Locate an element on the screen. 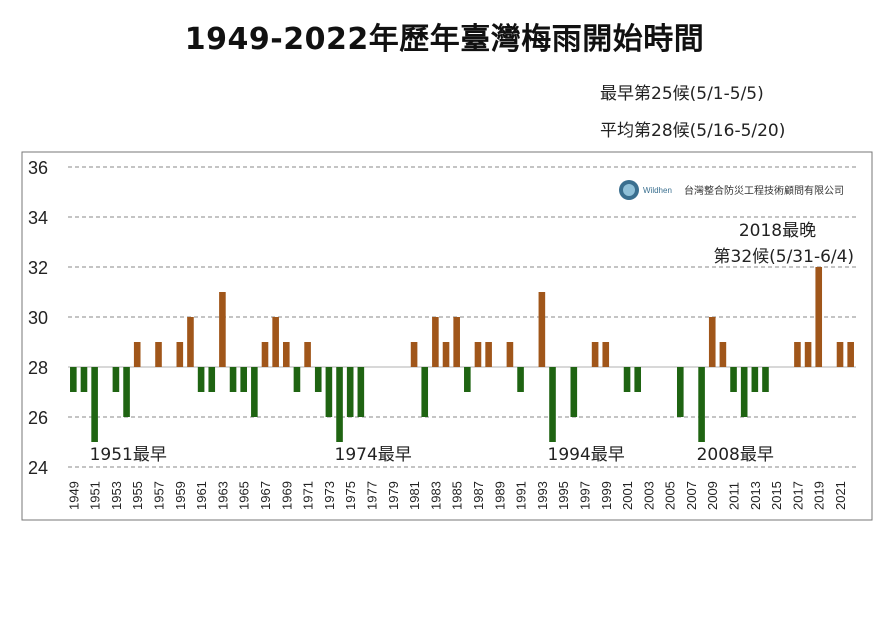  x-tick-label: 1955 is located at coordinates (137, 495).